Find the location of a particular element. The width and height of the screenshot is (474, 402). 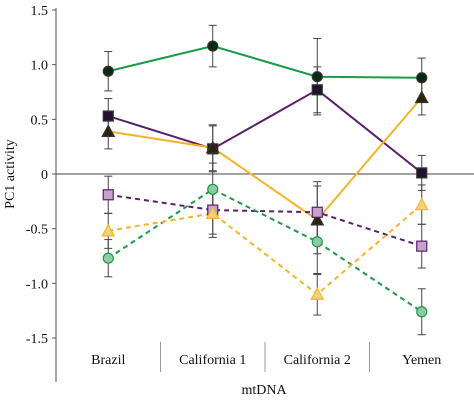

x-category-label: Brazil is located at coordinates (108, 360).